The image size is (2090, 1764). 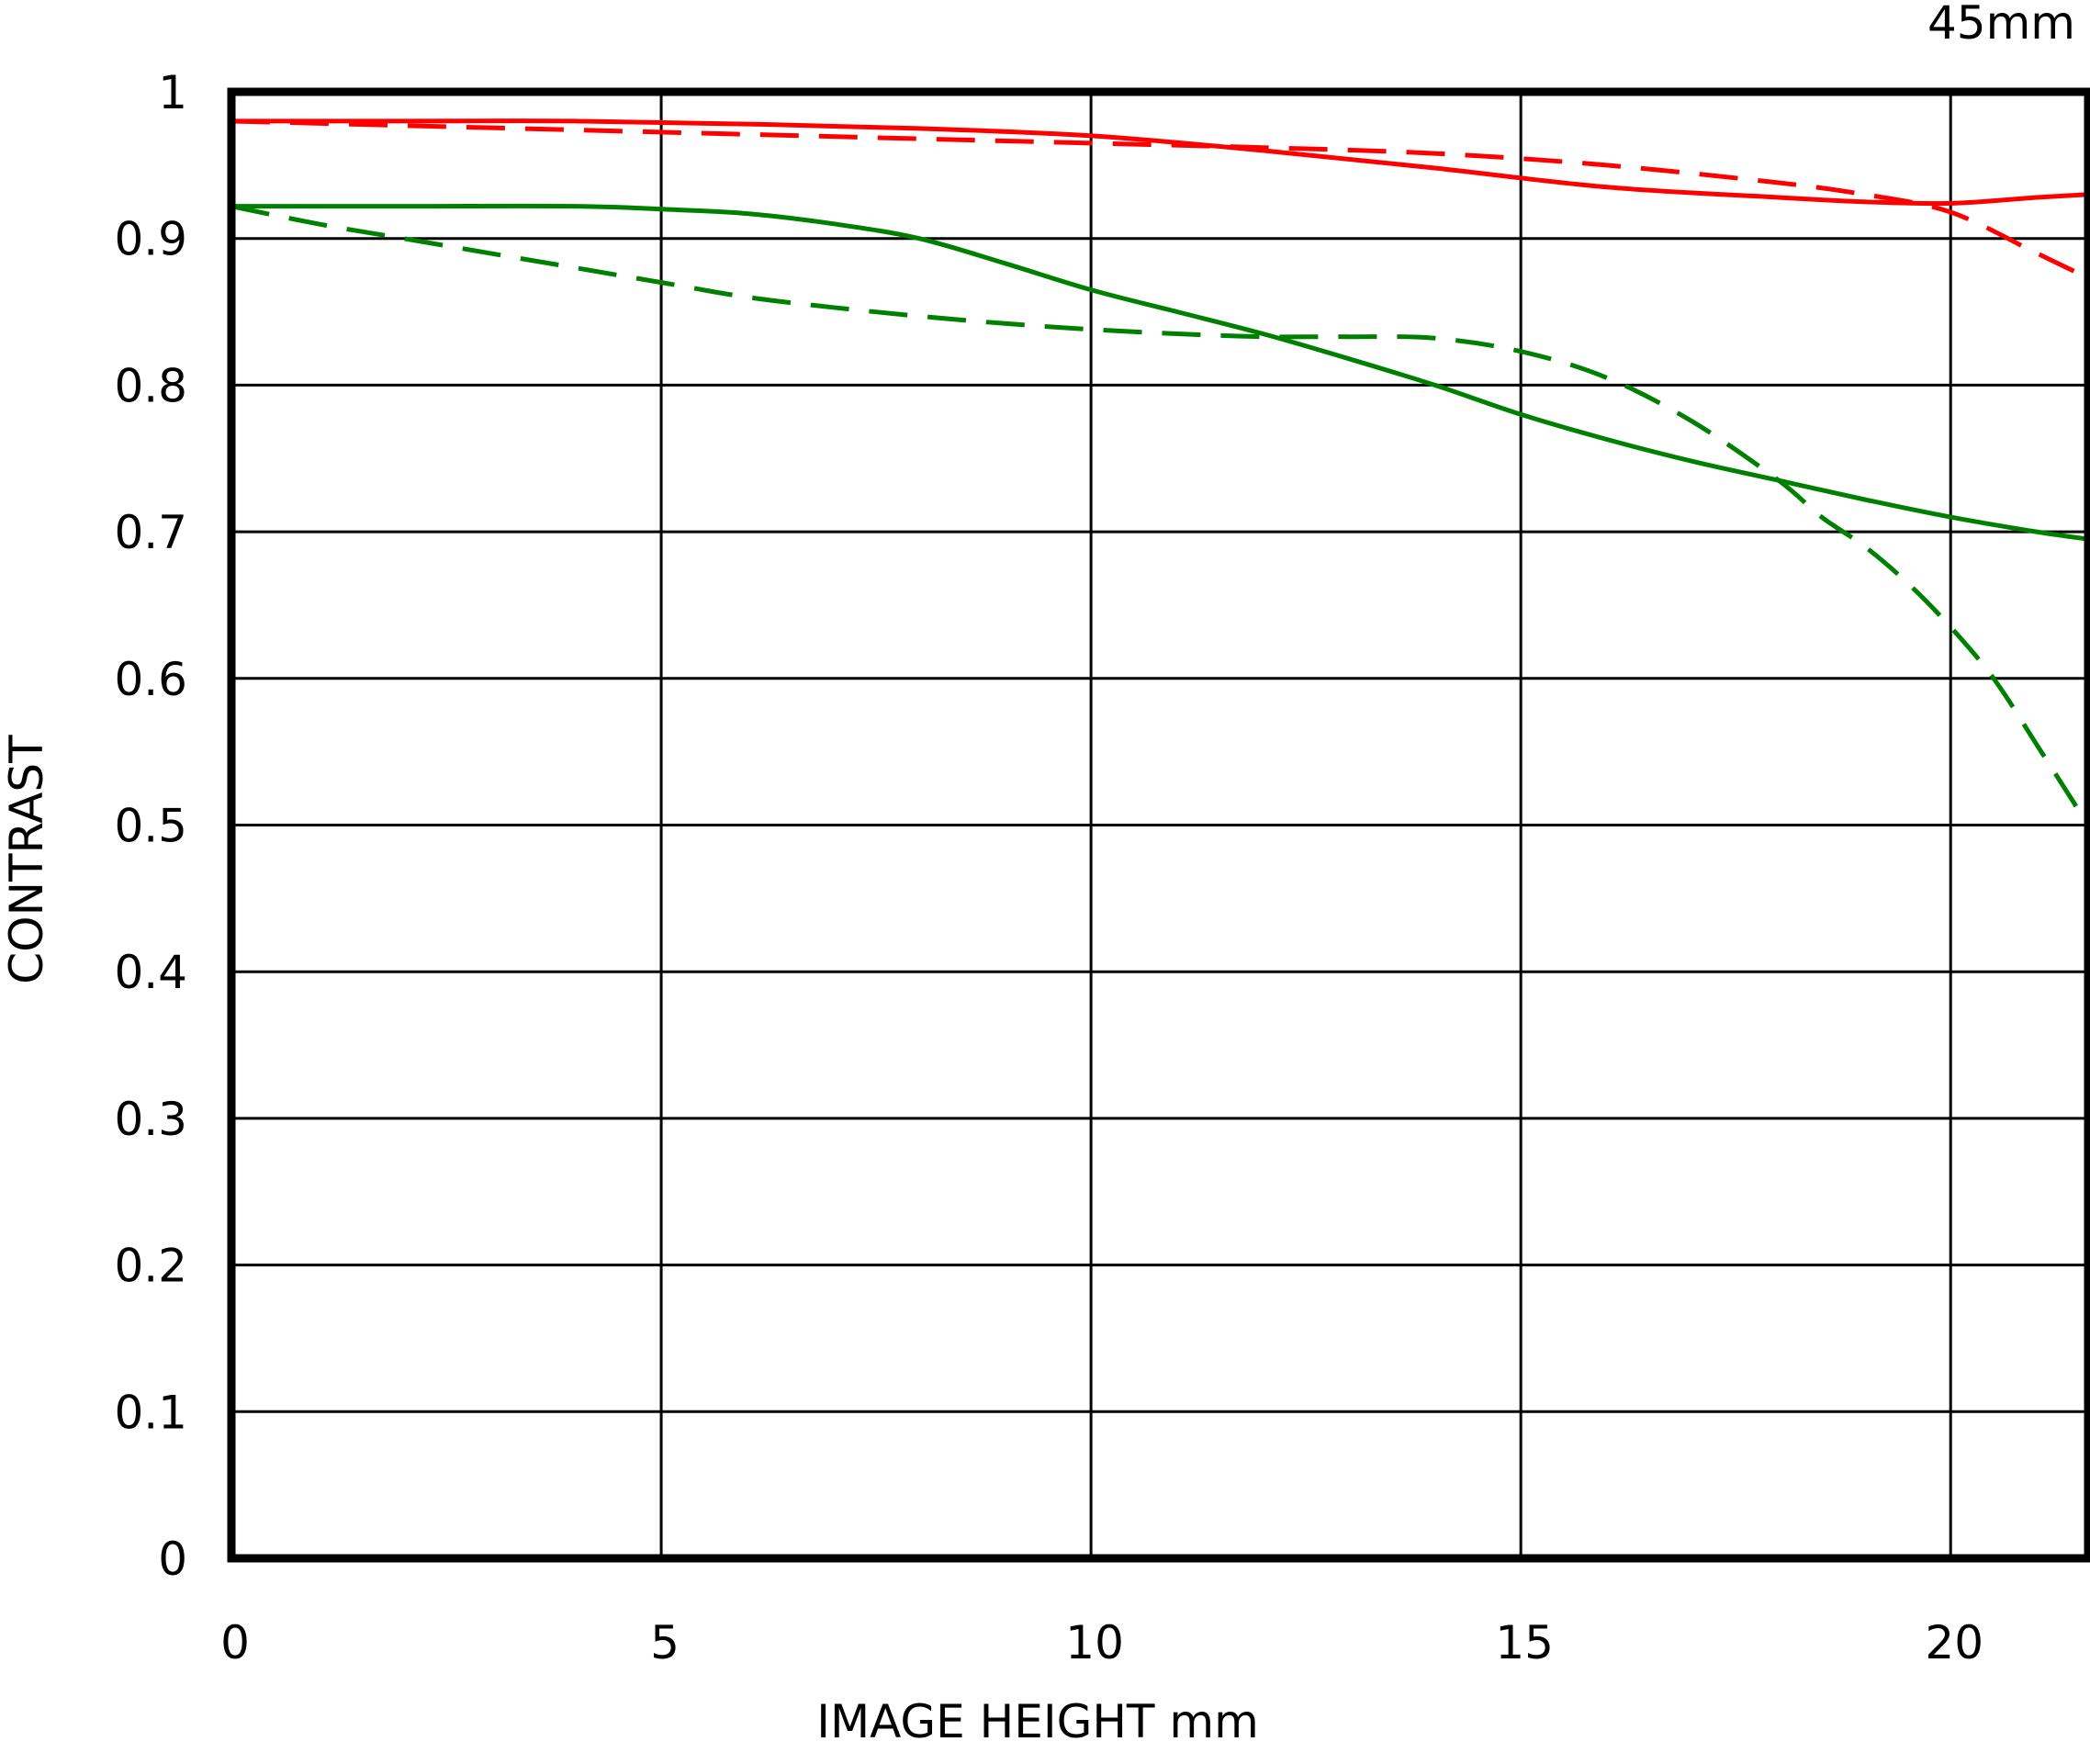 I want to click on series-line-red-solid, so click(x=1159, y=163).